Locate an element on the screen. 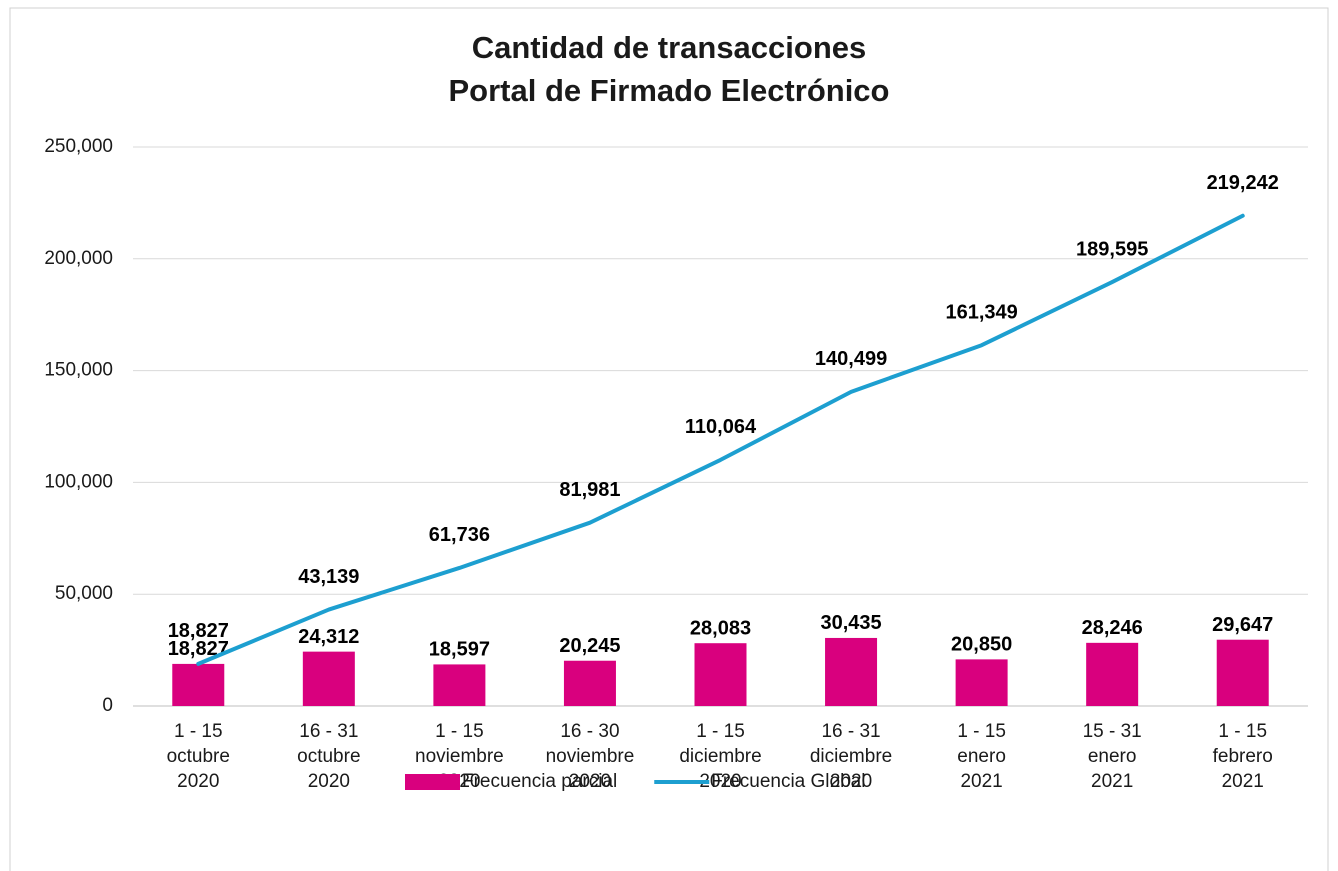 The image size is (1338, 871). x-tick-label: 16 - 31 octubre 2020 is located at coordinates (328, 756).